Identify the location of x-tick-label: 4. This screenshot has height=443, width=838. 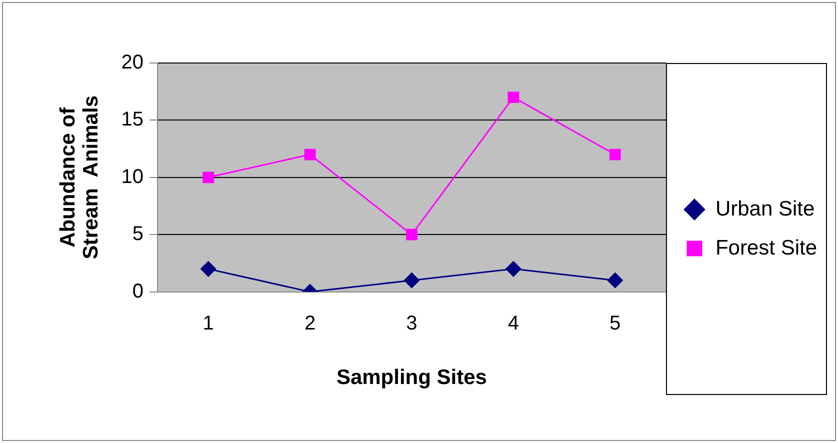
(513, 323).